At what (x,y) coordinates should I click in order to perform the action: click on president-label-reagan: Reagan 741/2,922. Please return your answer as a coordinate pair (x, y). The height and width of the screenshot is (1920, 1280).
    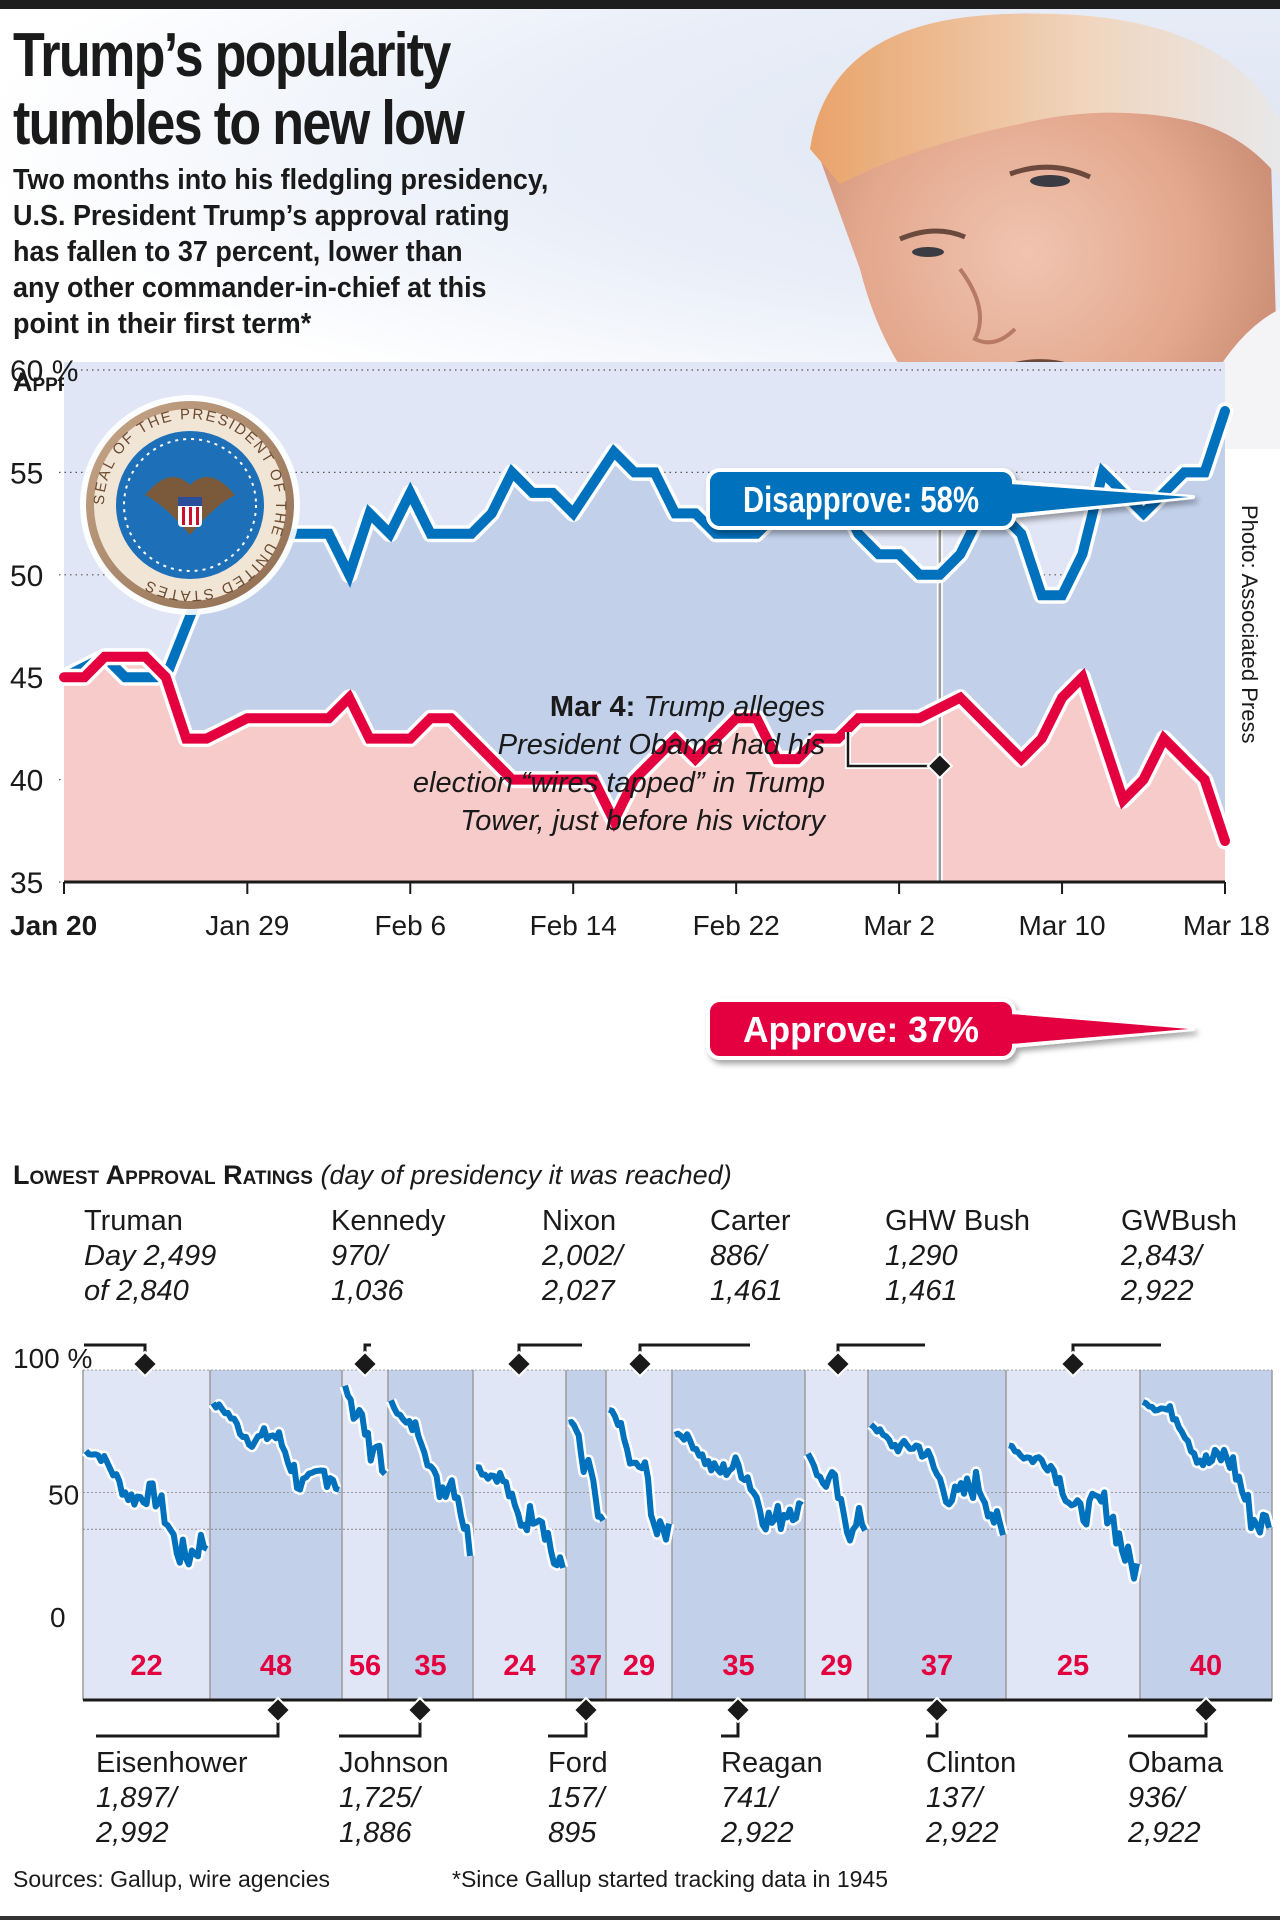
    Looking at the image, I should click on (772, 1798).